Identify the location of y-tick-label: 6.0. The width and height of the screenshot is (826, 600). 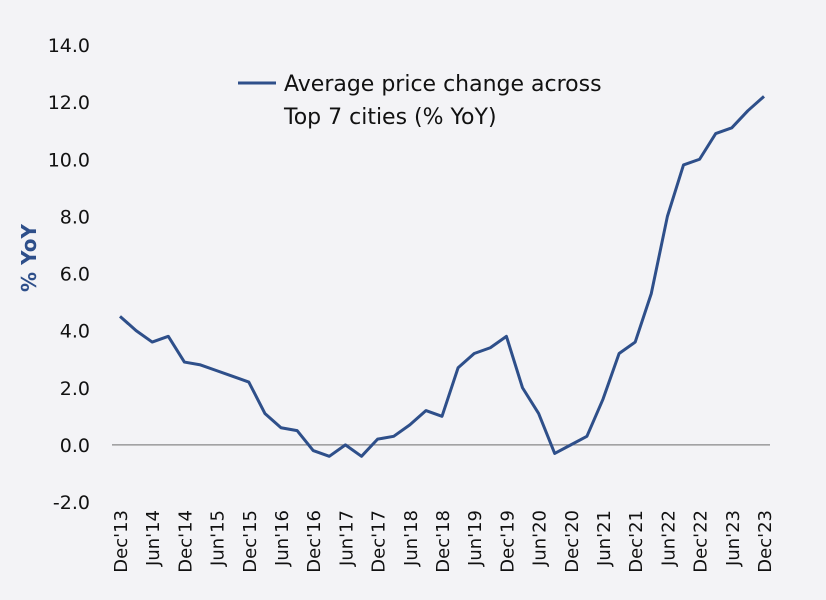
(75, 275).